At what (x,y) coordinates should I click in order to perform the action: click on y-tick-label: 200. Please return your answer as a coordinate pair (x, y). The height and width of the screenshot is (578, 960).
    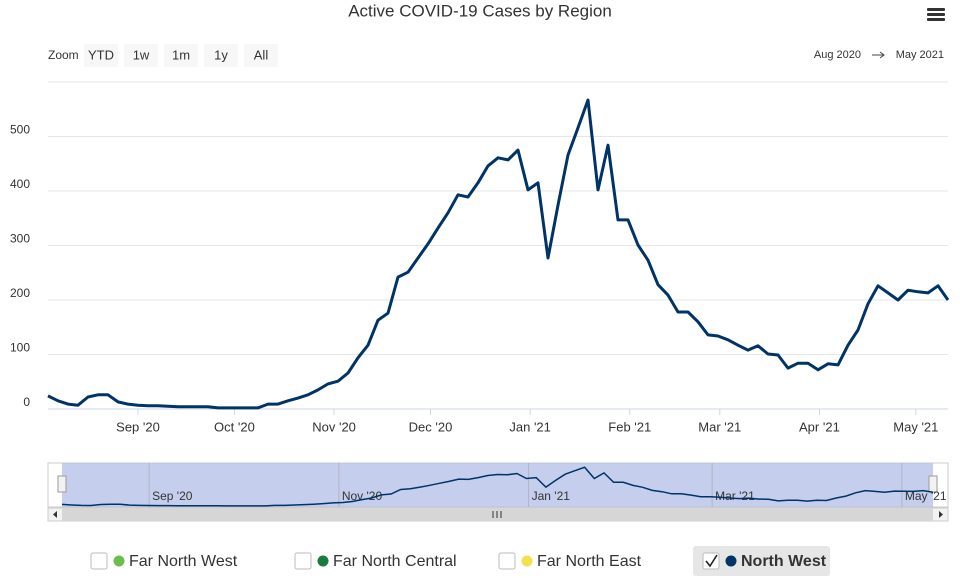
    Looking at the image, I should click on (20, 293).